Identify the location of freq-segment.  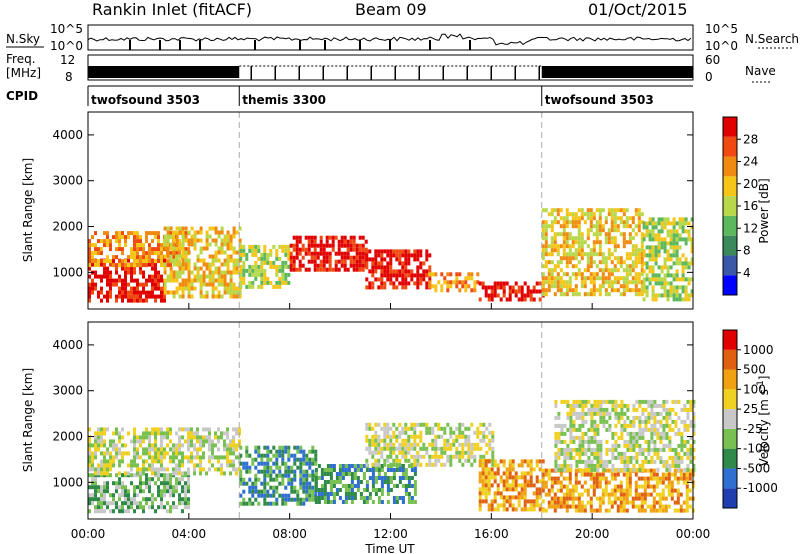
(164, 72).